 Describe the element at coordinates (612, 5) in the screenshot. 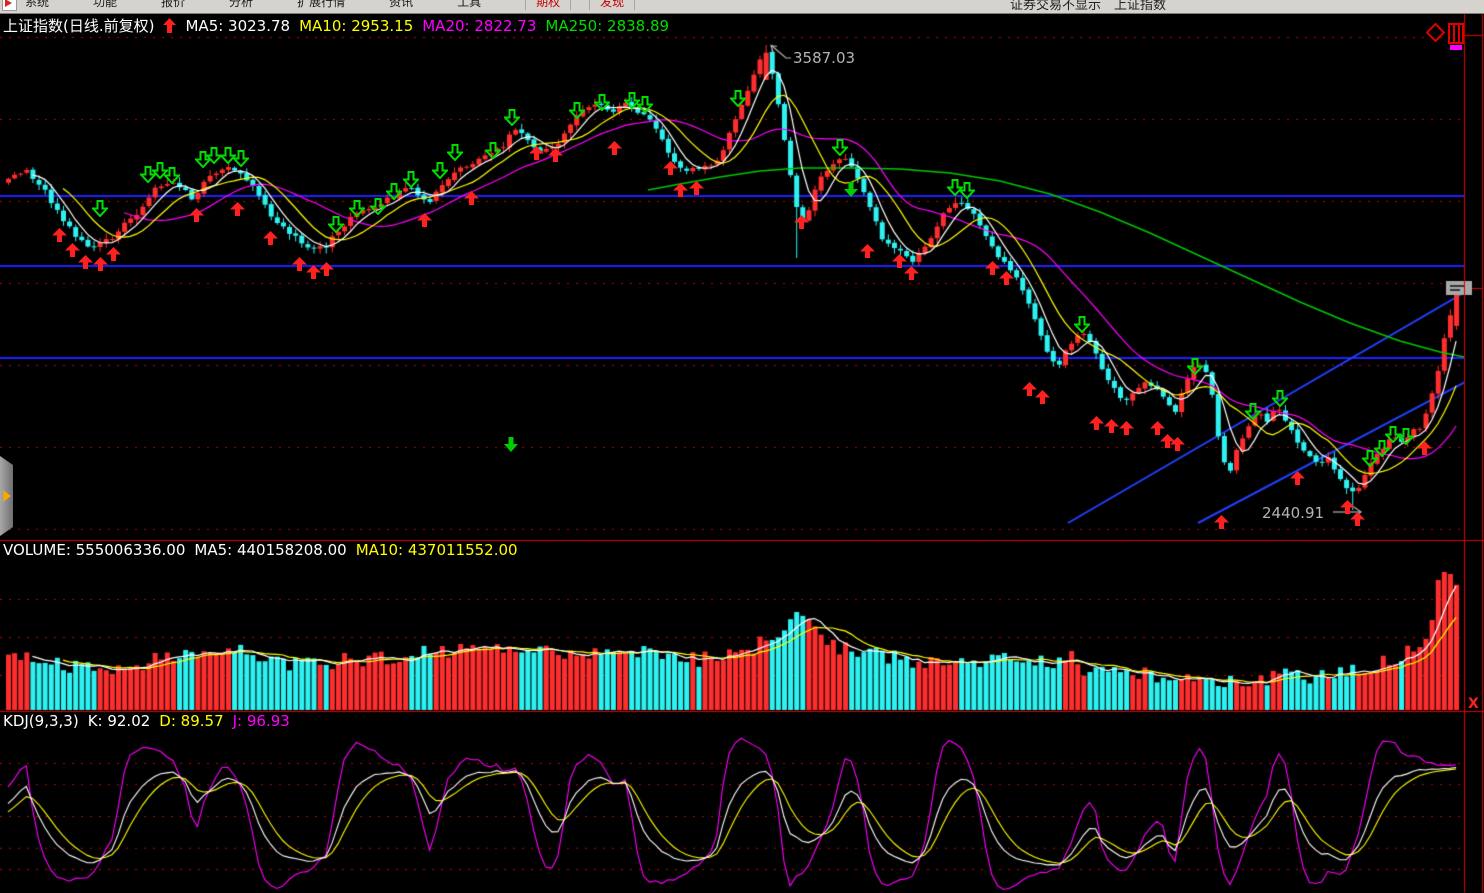

I see `menu-hot-item-1: 发现` at that location.